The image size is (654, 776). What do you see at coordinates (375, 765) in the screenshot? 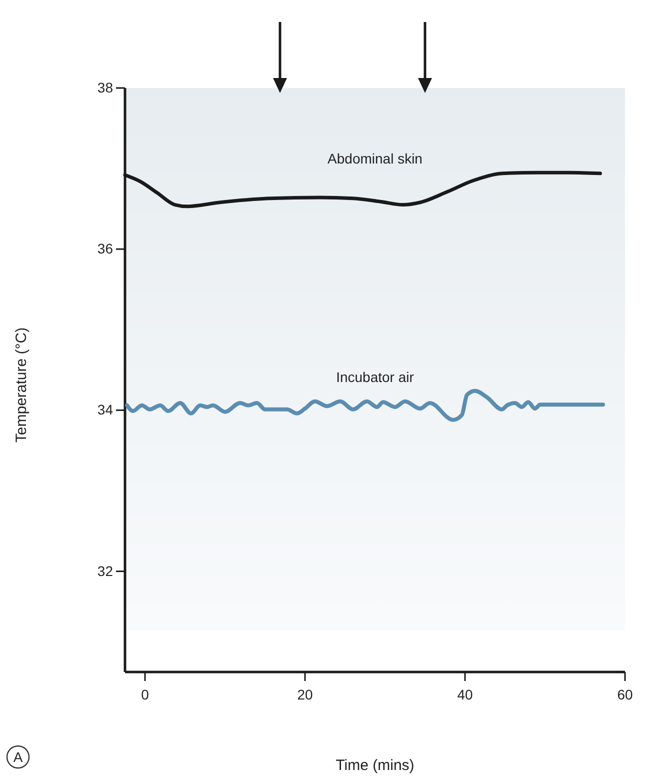
I see `x-axis-title: Time (mins)` at bounding box center [375, 765].